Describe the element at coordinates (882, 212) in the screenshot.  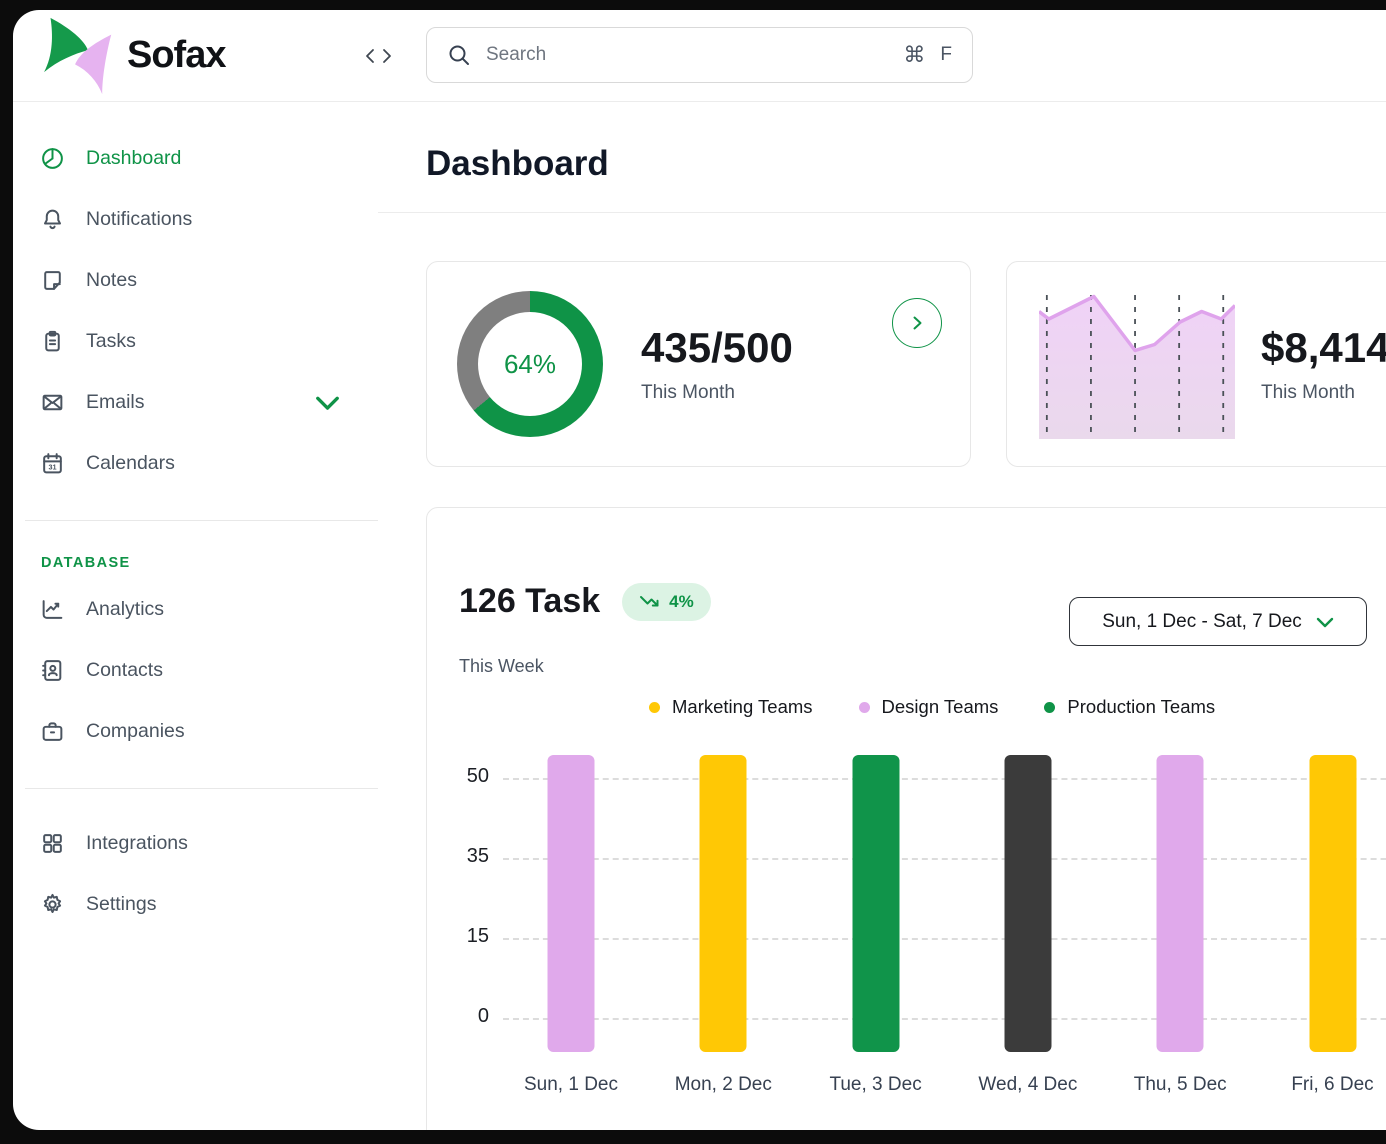
I see `title-divider` at that location.